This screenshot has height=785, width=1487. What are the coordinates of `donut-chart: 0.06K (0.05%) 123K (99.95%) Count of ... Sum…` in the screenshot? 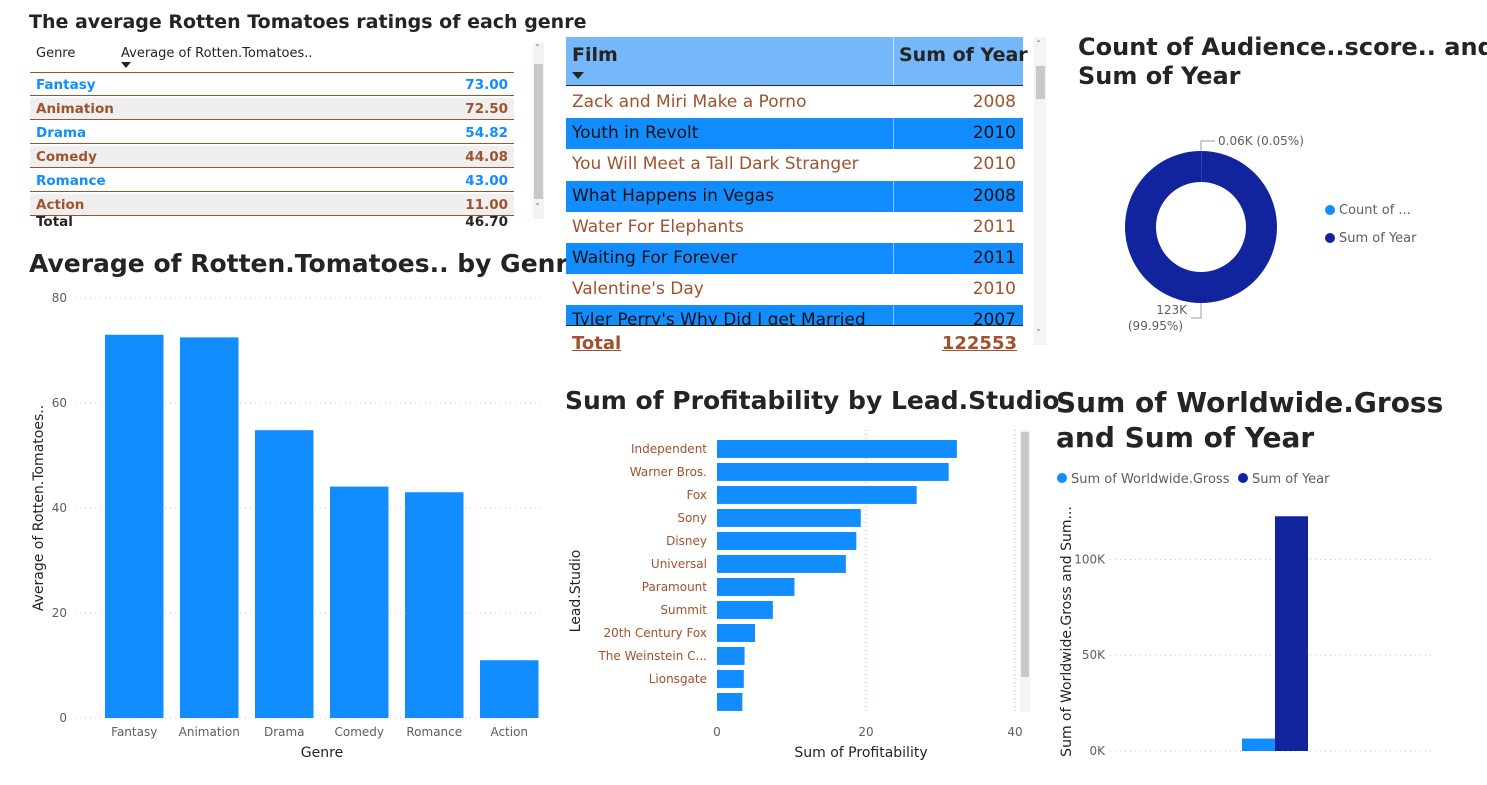 It's located at (1270, 230).